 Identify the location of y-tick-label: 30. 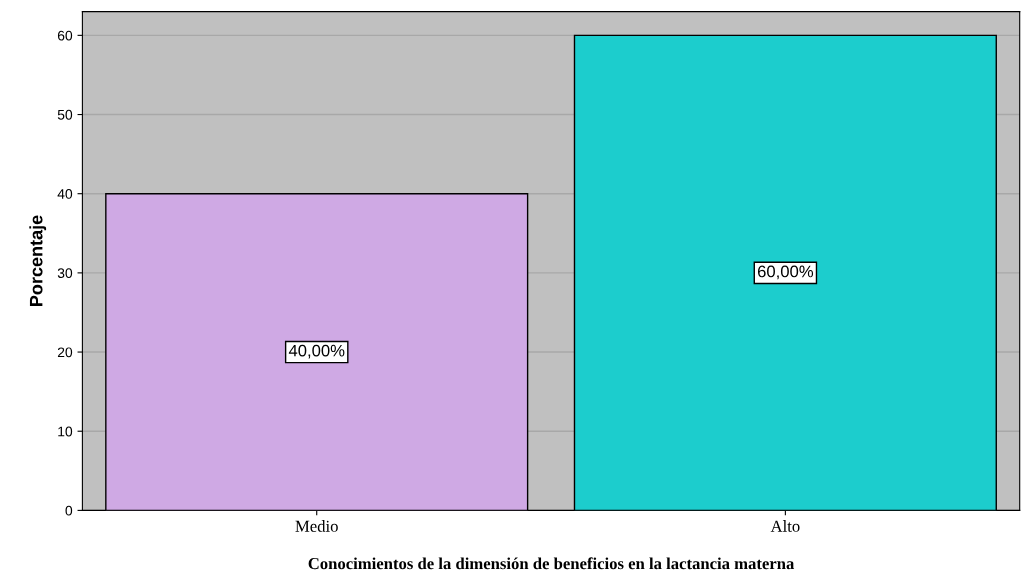
(65, 273).